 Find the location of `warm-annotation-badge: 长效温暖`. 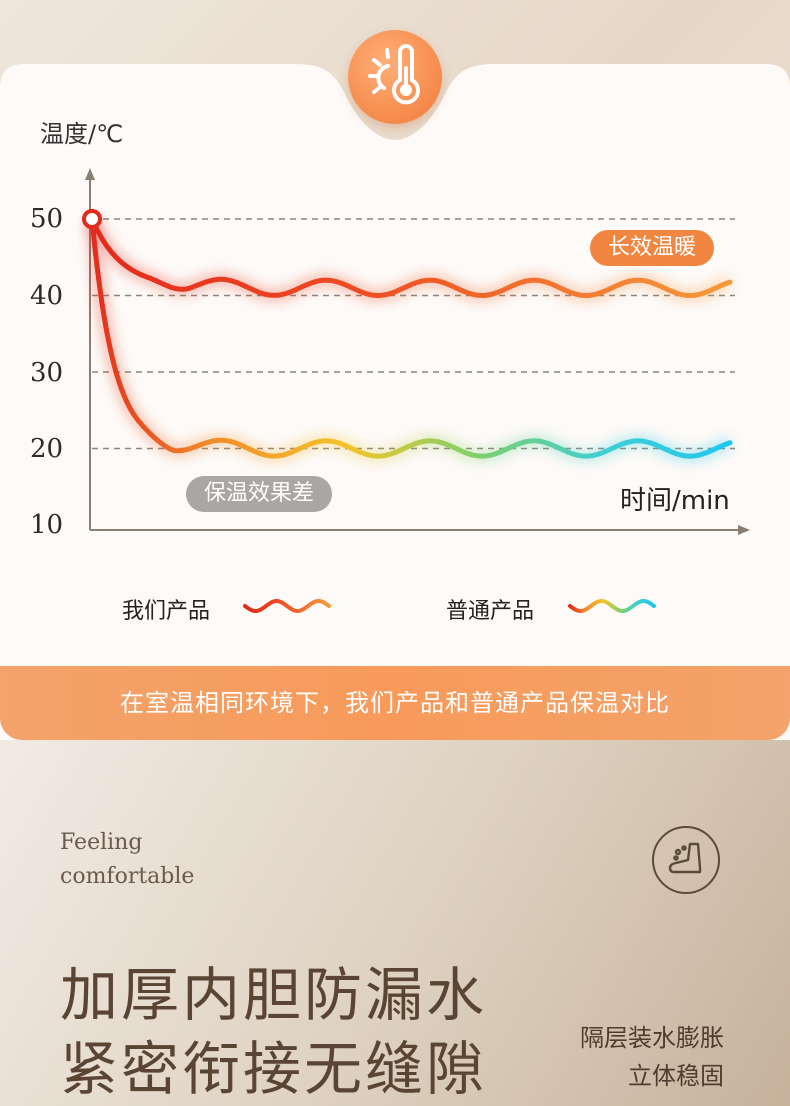

warm-annotation-badge: 长效温暖 is located at coordinates (652, 248).